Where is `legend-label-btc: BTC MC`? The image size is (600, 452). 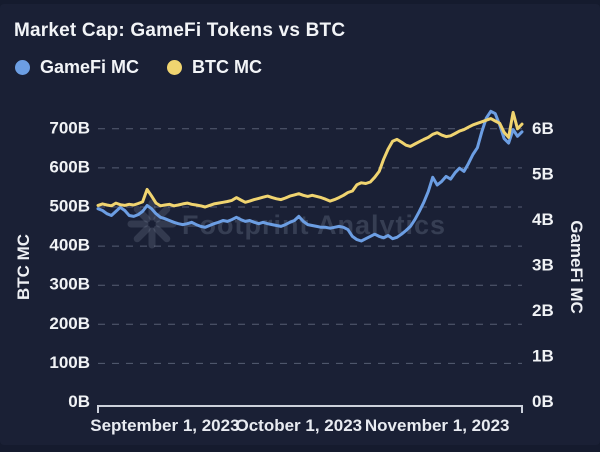 legend-label-btc: BTC MC is located at coordinates (227, 67).